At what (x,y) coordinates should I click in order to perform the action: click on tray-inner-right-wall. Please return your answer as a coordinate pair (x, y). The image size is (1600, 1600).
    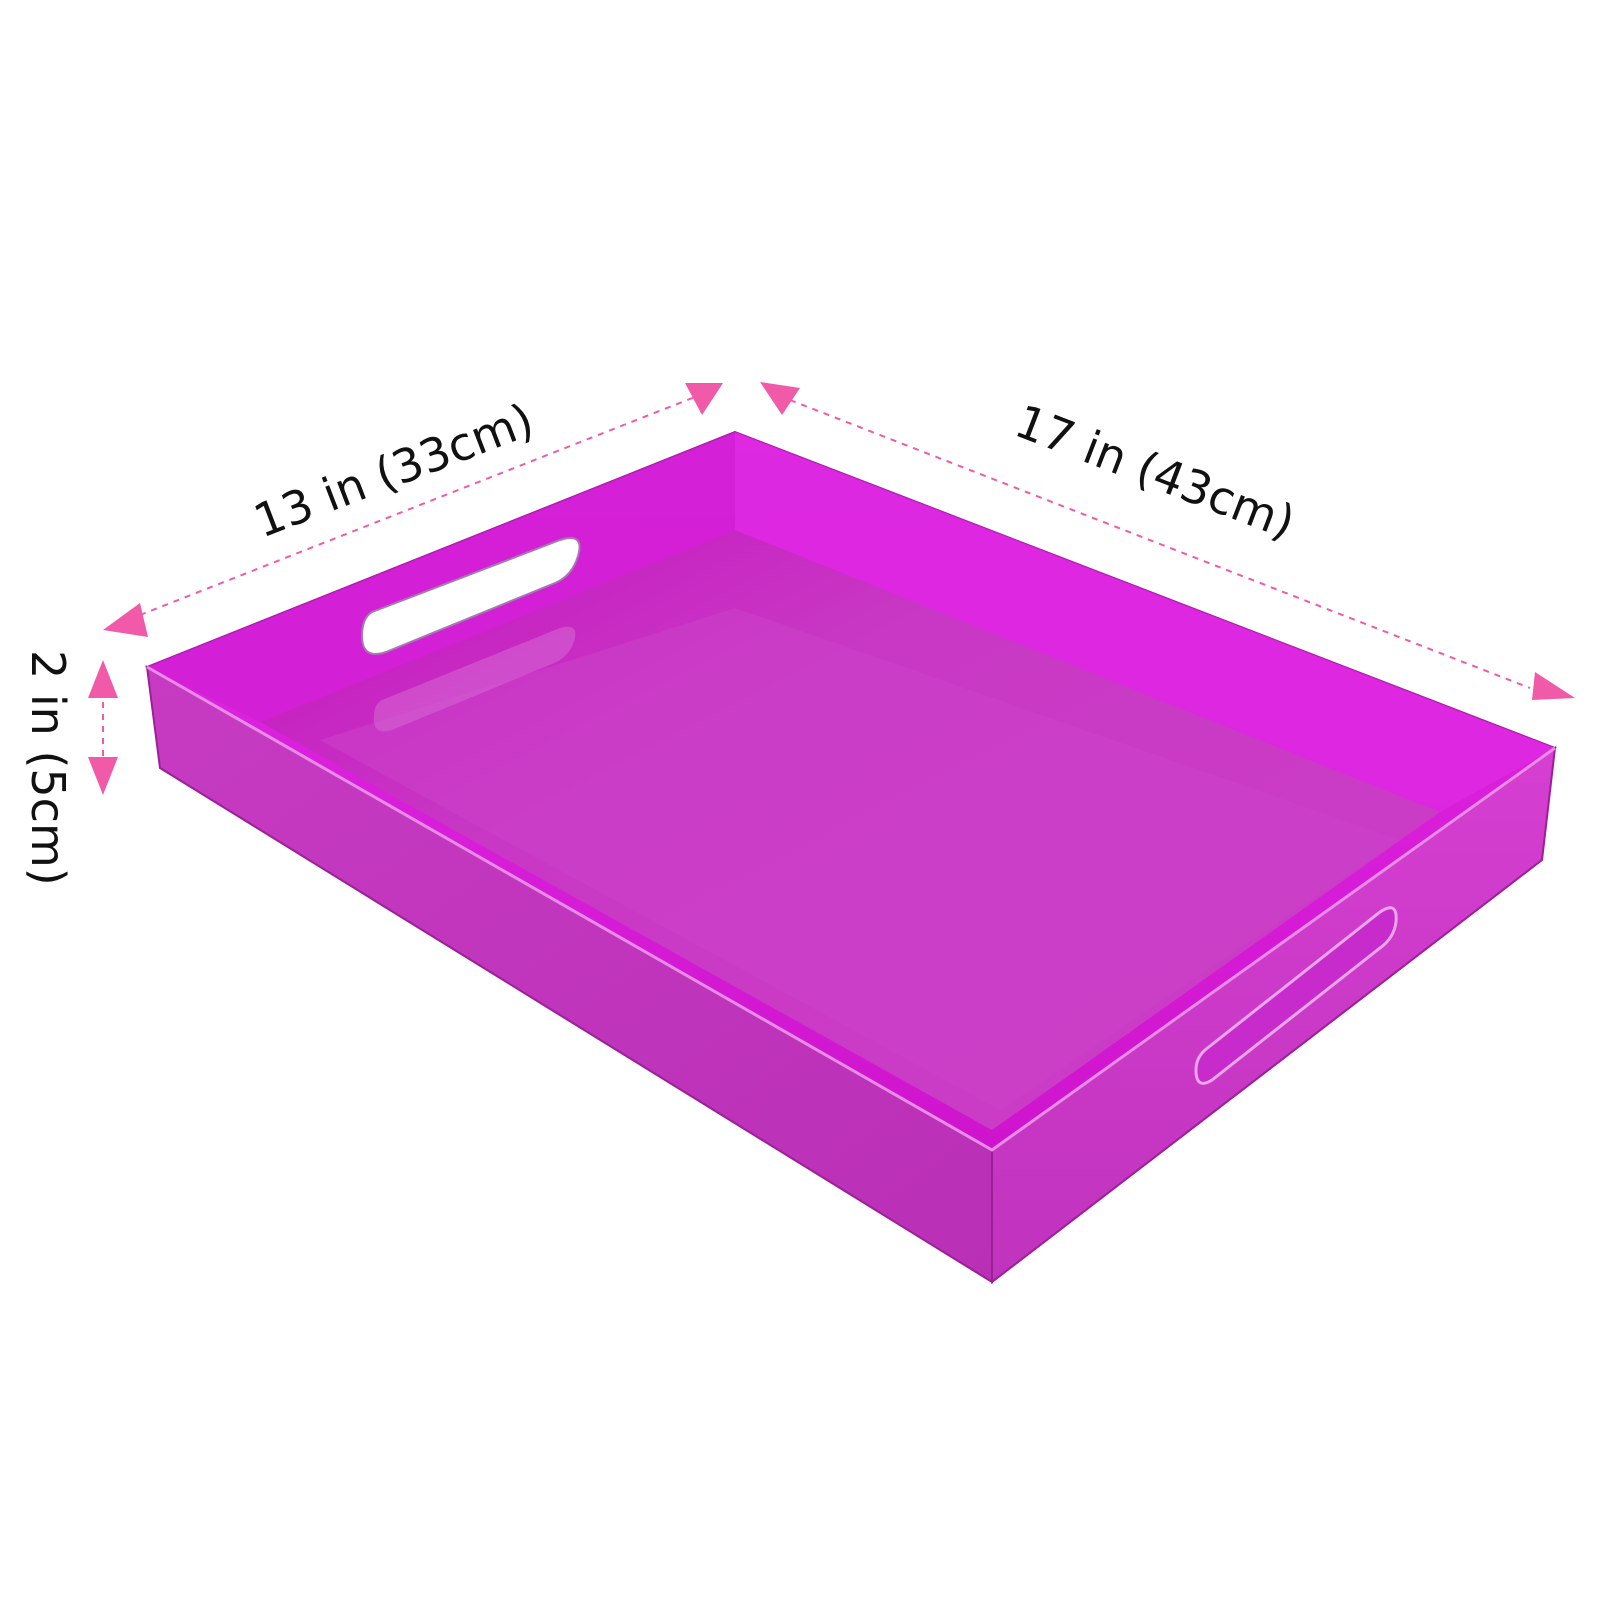
    Looking at the image, I should click on (1145, 622).